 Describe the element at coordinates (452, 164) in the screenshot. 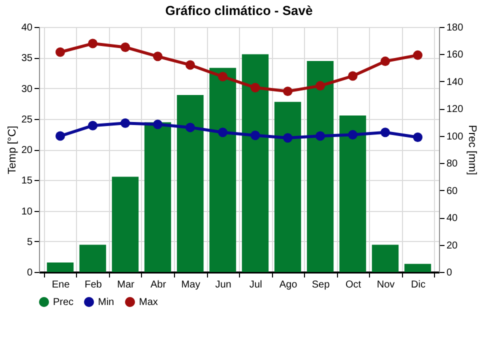

I see `y2-tick-label: 80` at that location.